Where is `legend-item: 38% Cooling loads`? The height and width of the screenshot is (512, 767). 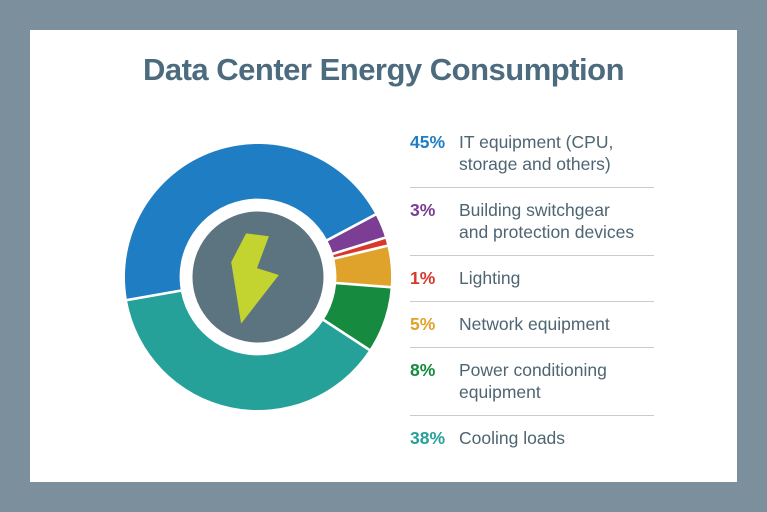 legend-item: 38% Cooling loads is located at coordinates (532, 438).